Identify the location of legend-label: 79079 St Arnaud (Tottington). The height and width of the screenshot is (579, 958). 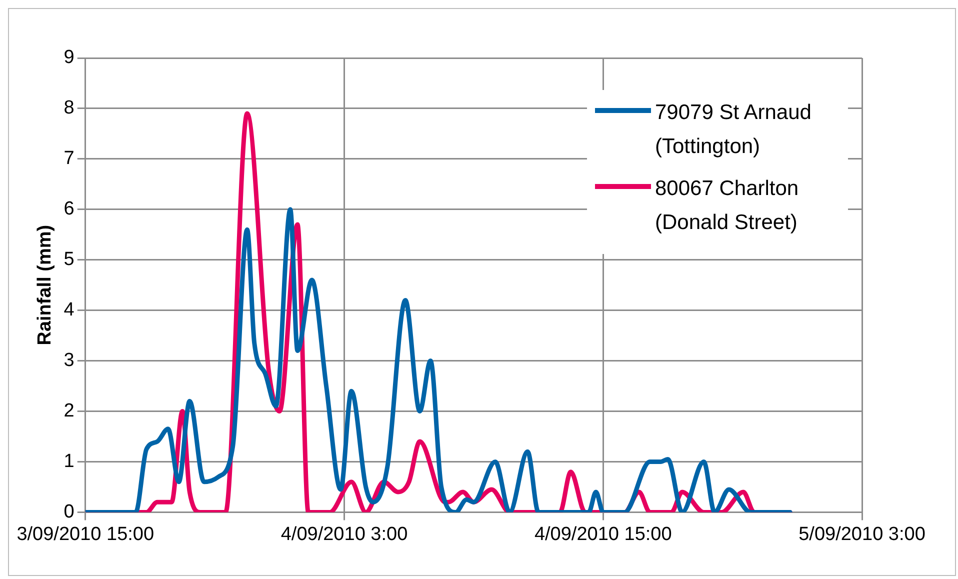
(733, 130).